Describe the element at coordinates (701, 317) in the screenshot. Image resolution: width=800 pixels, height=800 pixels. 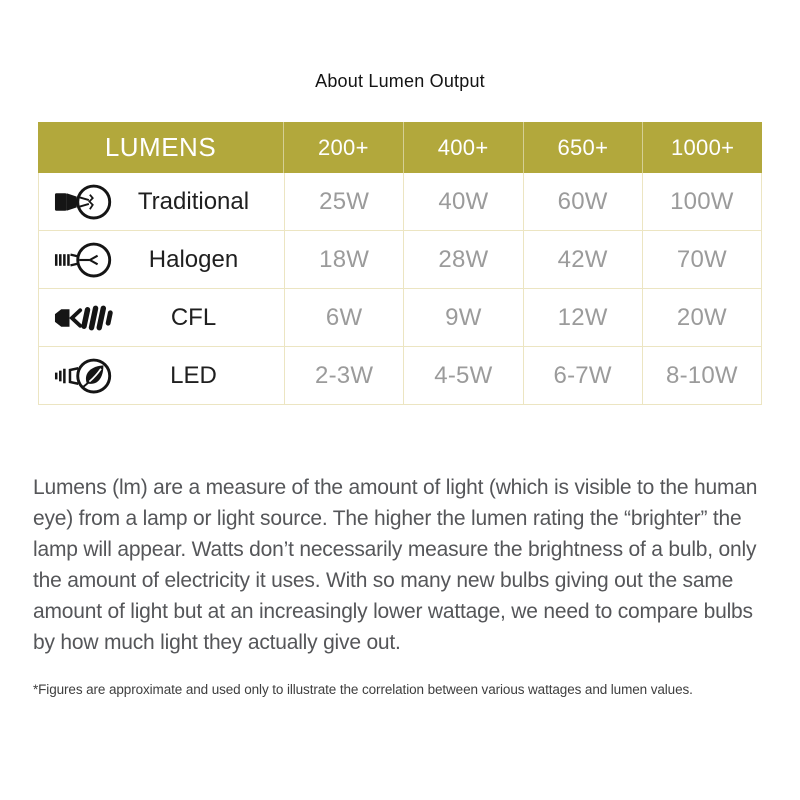
I see `wattage-cfl-1000: 20W` at that location.